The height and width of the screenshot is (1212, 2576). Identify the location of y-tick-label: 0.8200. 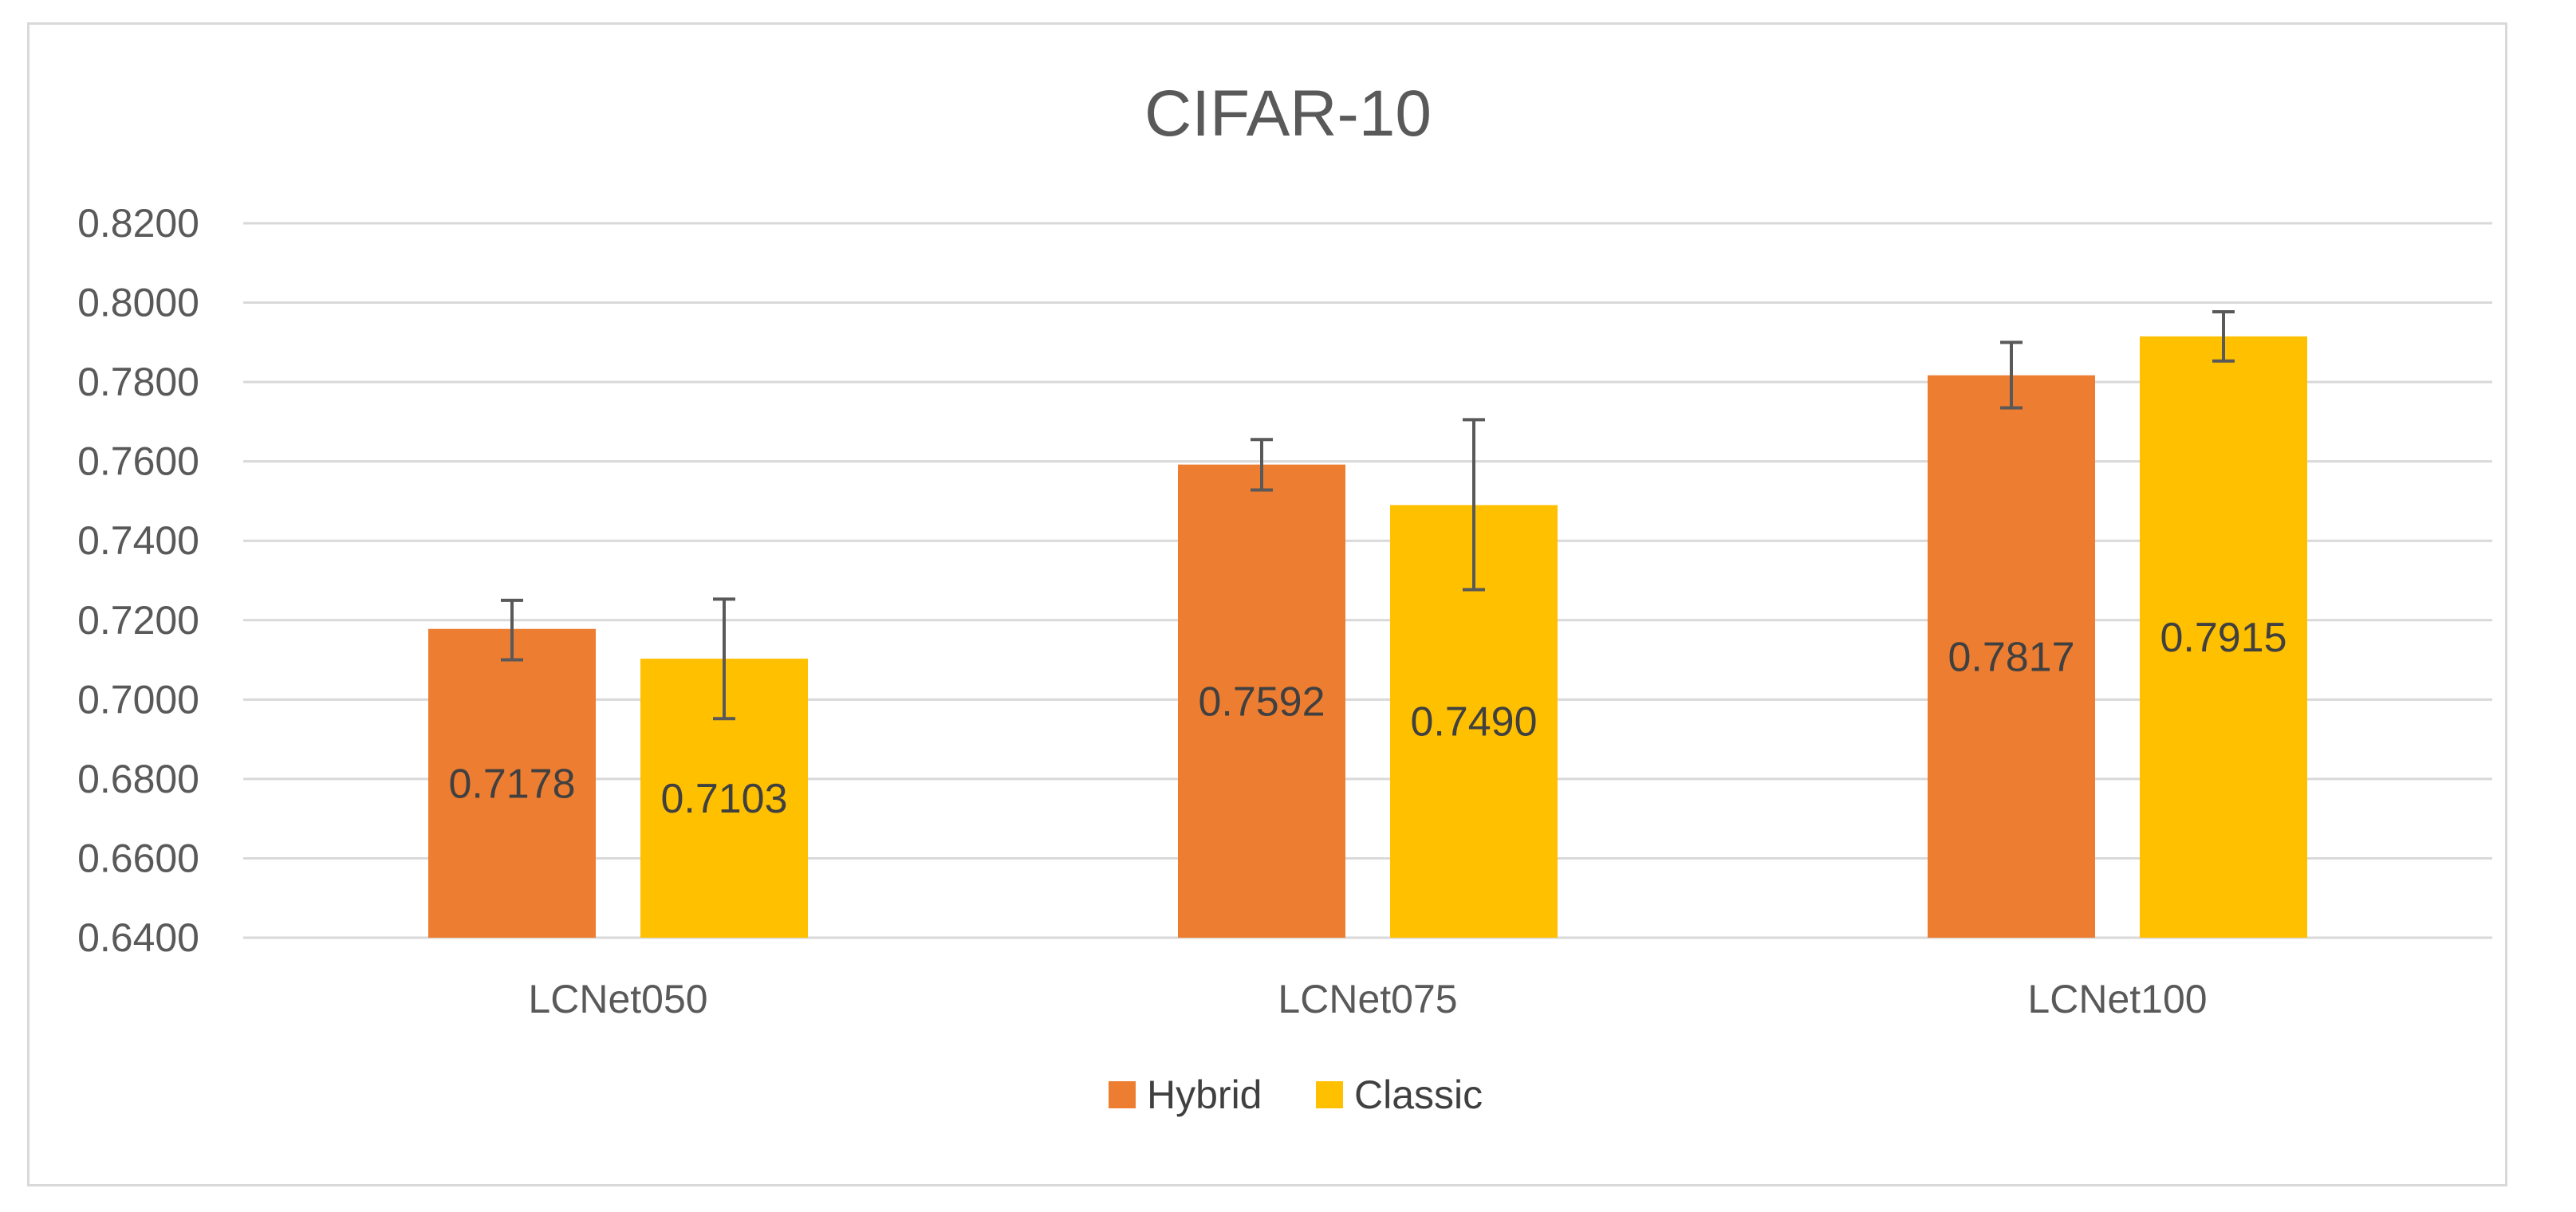
(138, 223).